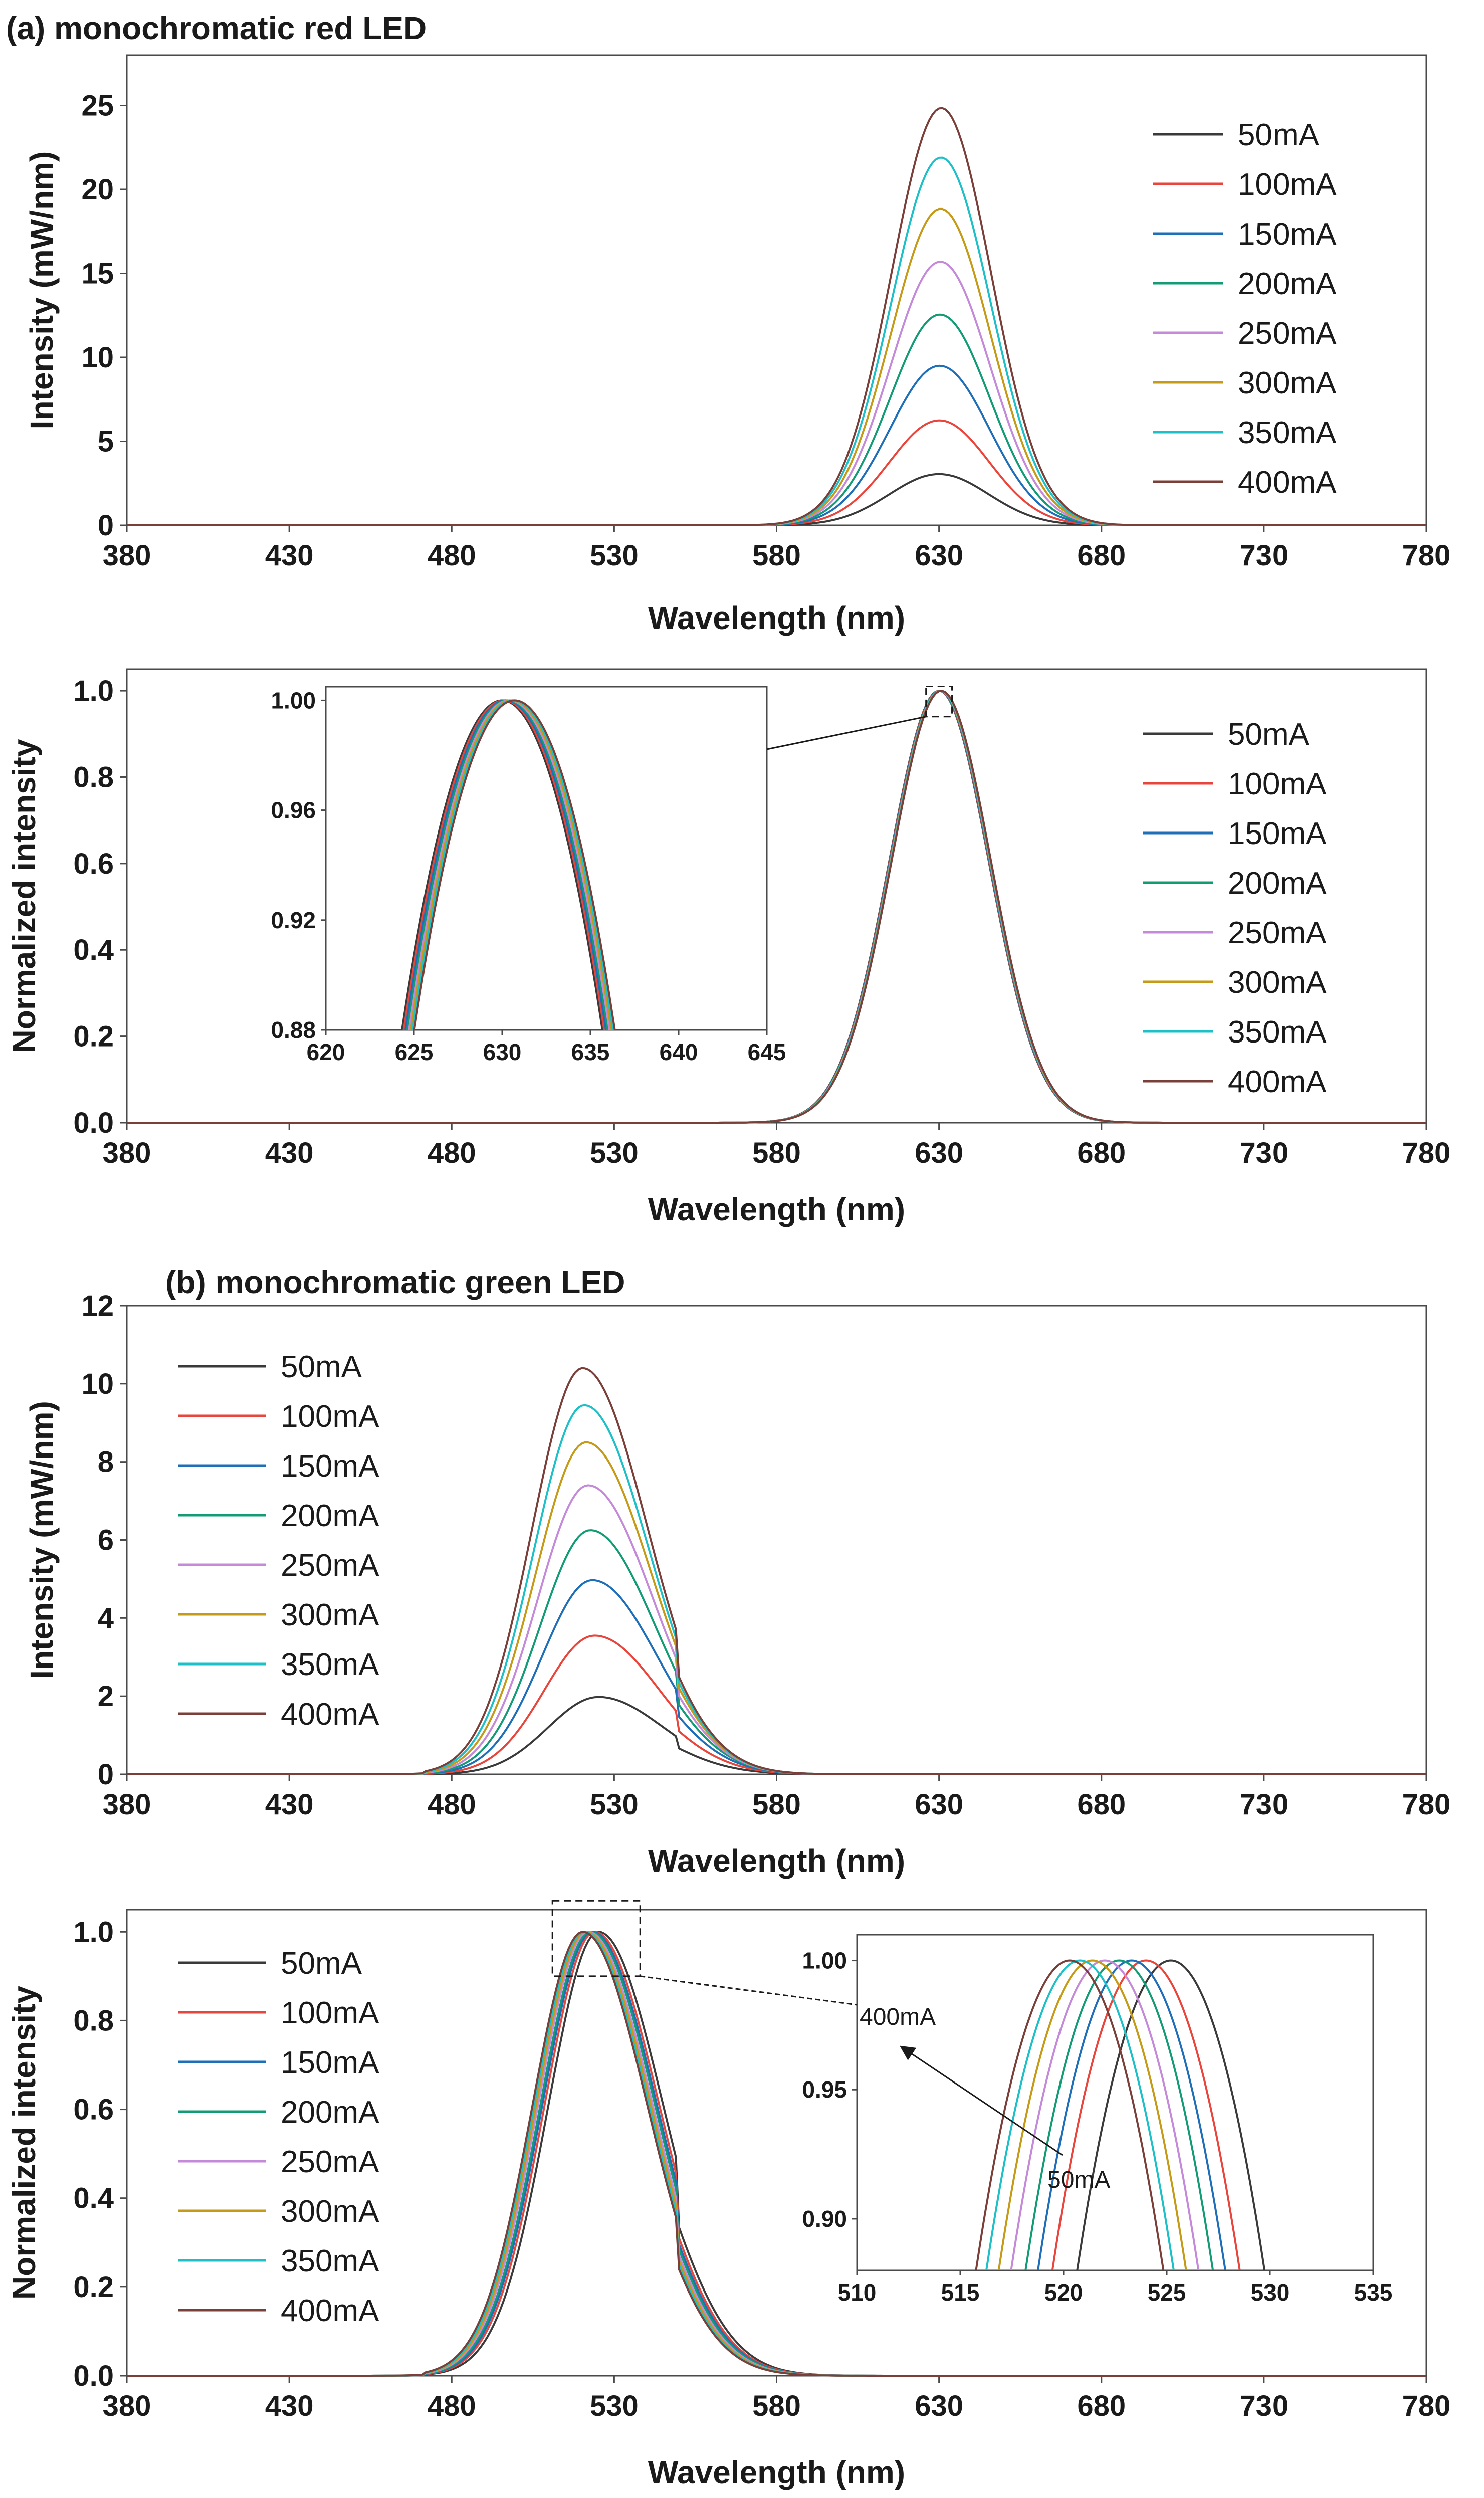  What do you see at coordinates (1373, 2292) in the screenshot?
I see `inset-x-tick-label: 535` at bounding box center [1373, 2292].